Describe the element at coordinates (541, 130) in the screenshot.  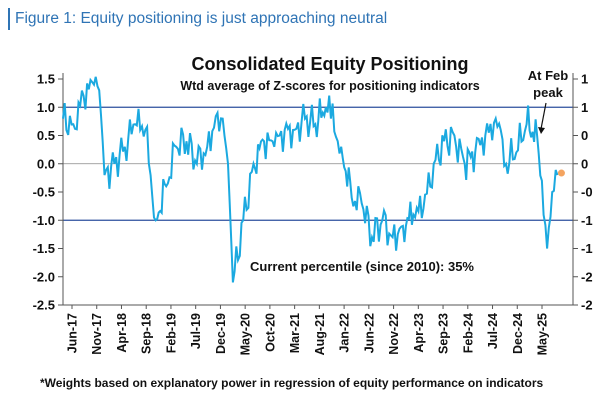
I see `annotation-arrowhead` at that location.